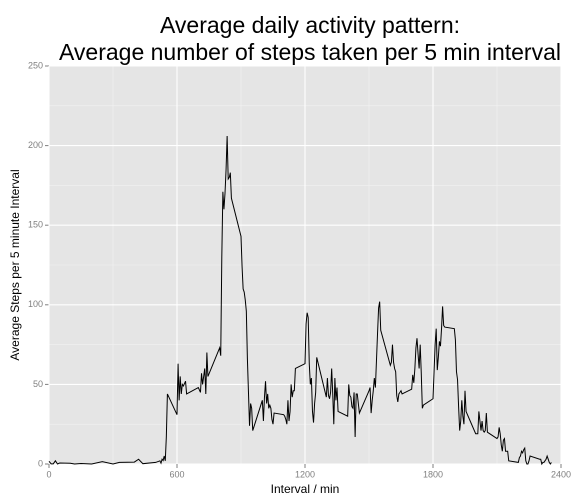  Describe the element at coordinates (176, 474) in the screenshot. I see `x-tick-label: 600` at that location.